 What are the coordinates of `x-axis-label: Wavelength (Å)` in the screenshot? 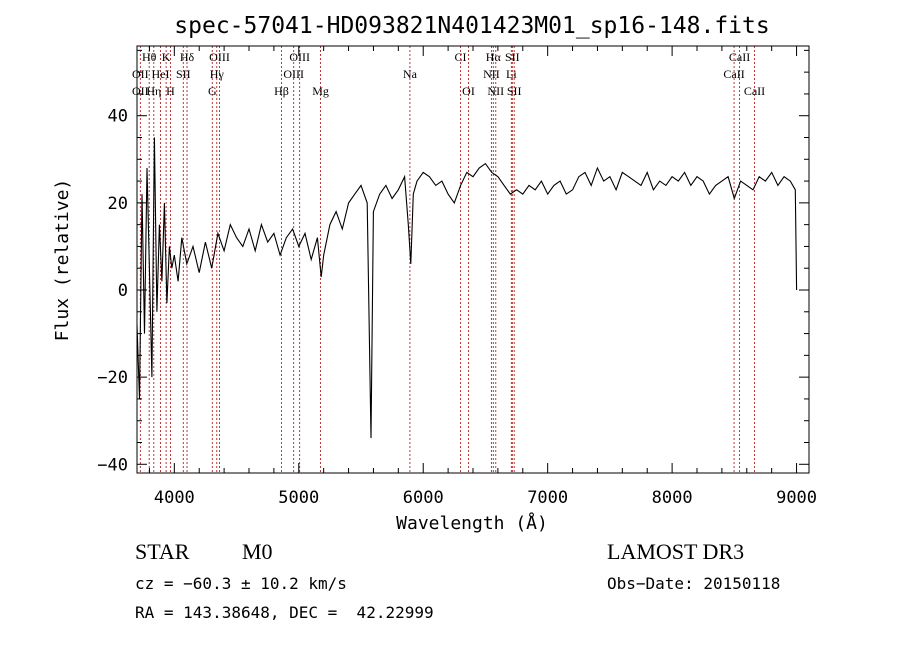 It's located at (472, 523).